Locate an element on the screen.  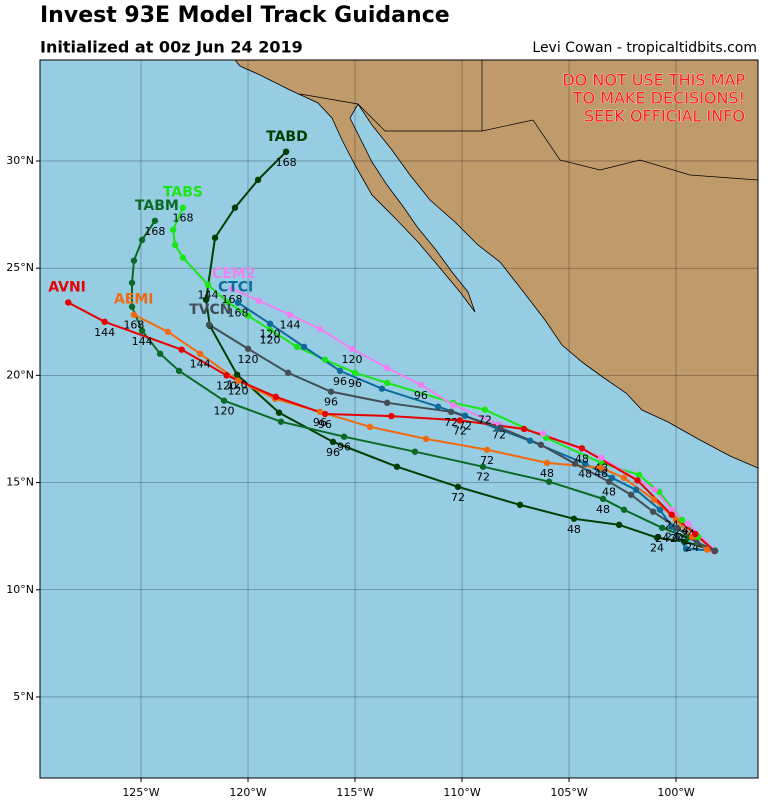
credit: Levi Cowan - tropicaltidbits.com is located at coordinates (644, 48).